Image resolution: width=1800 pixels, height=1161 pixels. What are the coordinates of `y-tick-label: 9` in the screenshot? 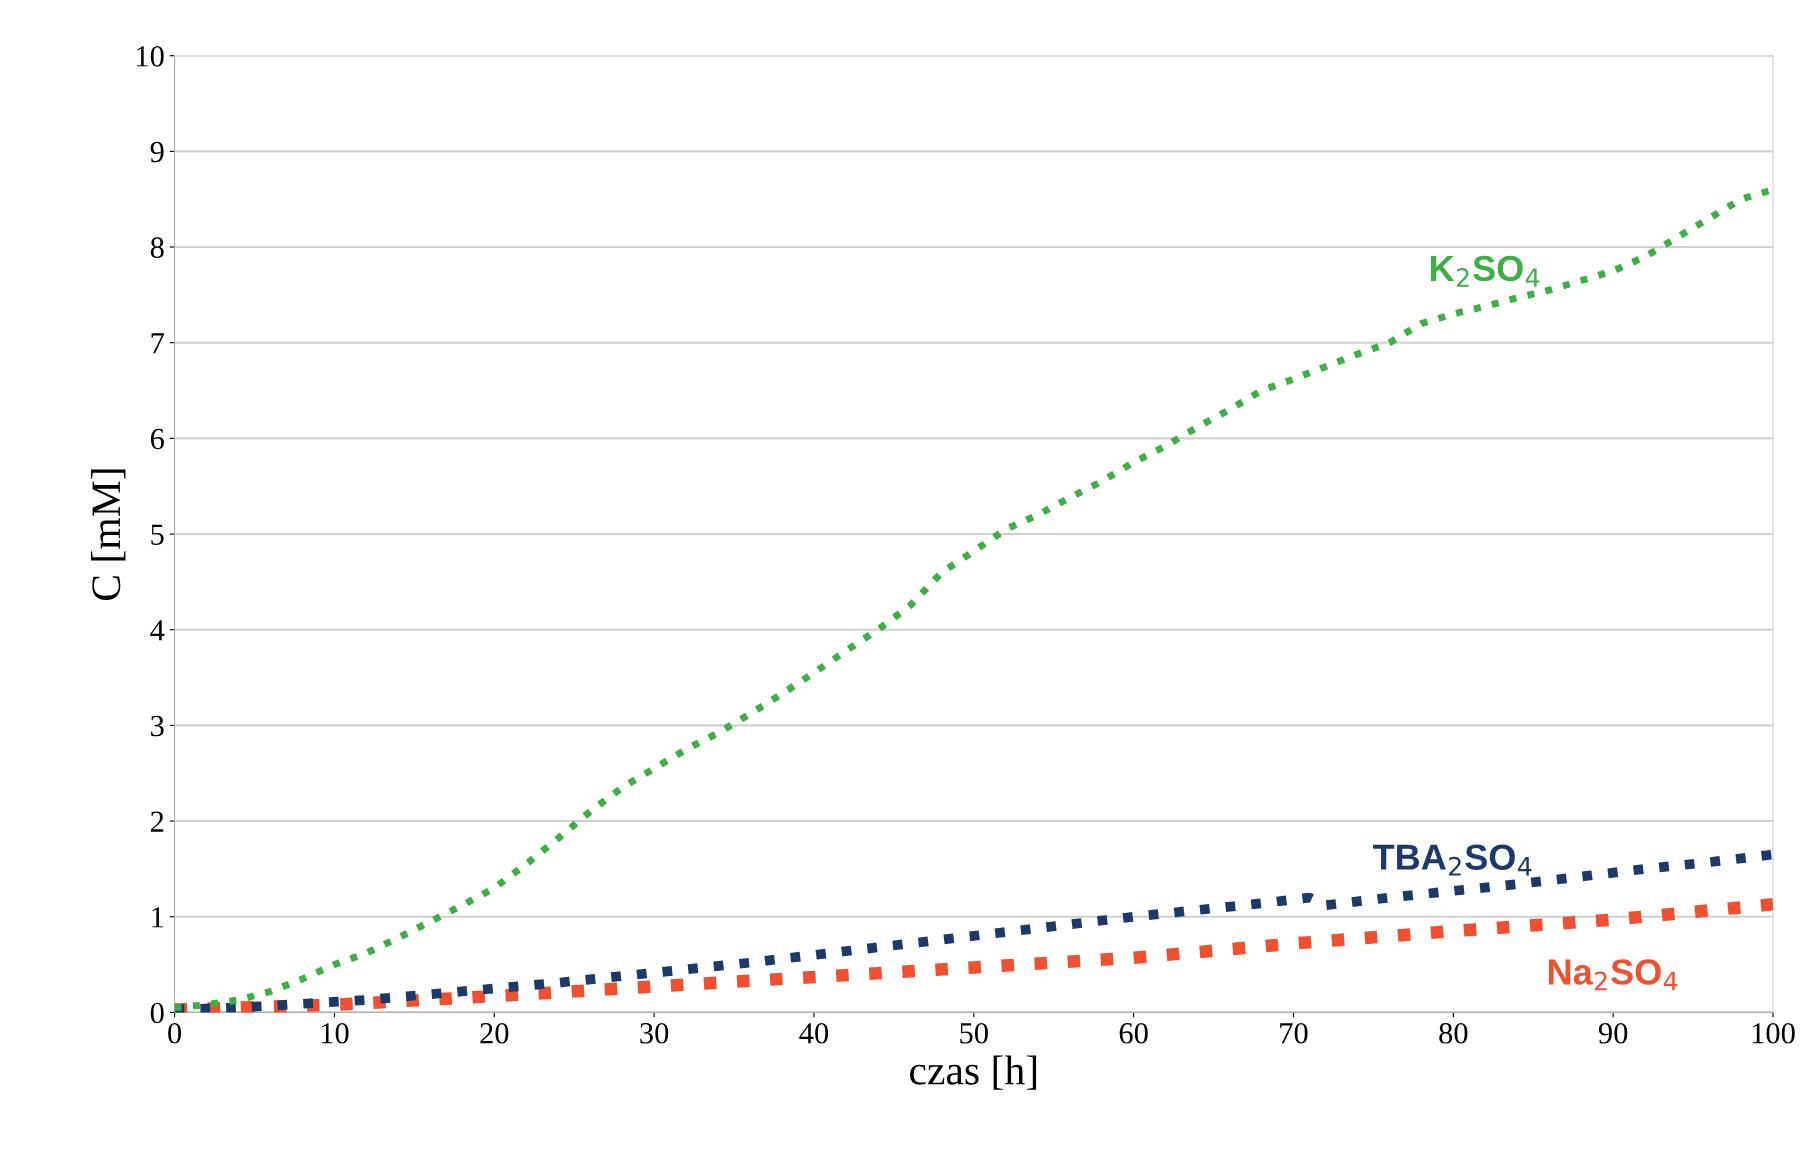 It's located at (157, 152).